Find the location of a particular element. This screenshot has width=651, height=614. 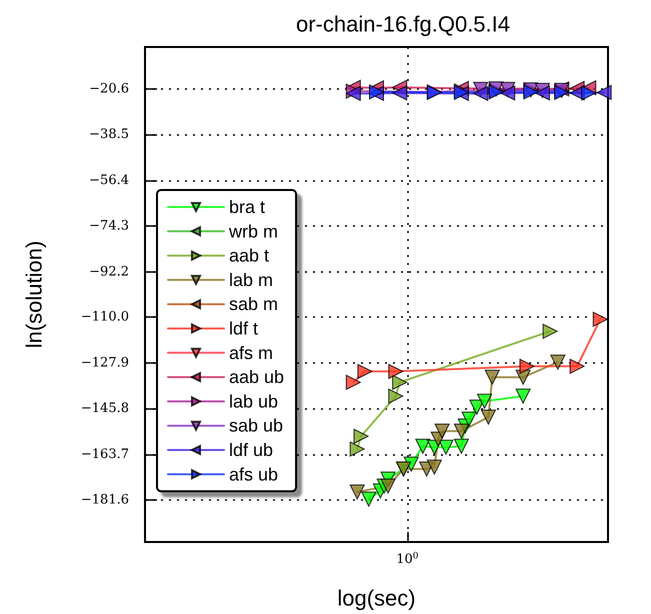

legend-label: afs m is located at coordinates (251, 352).